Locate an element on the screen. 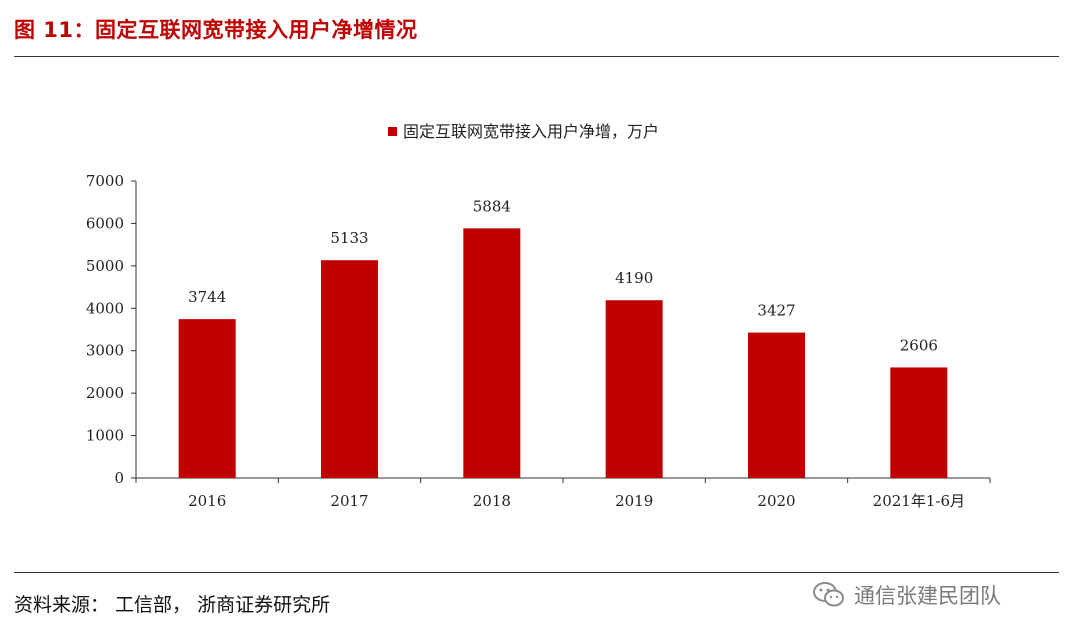  x-tick-label: 2018 is located at coordinates (492, 501).